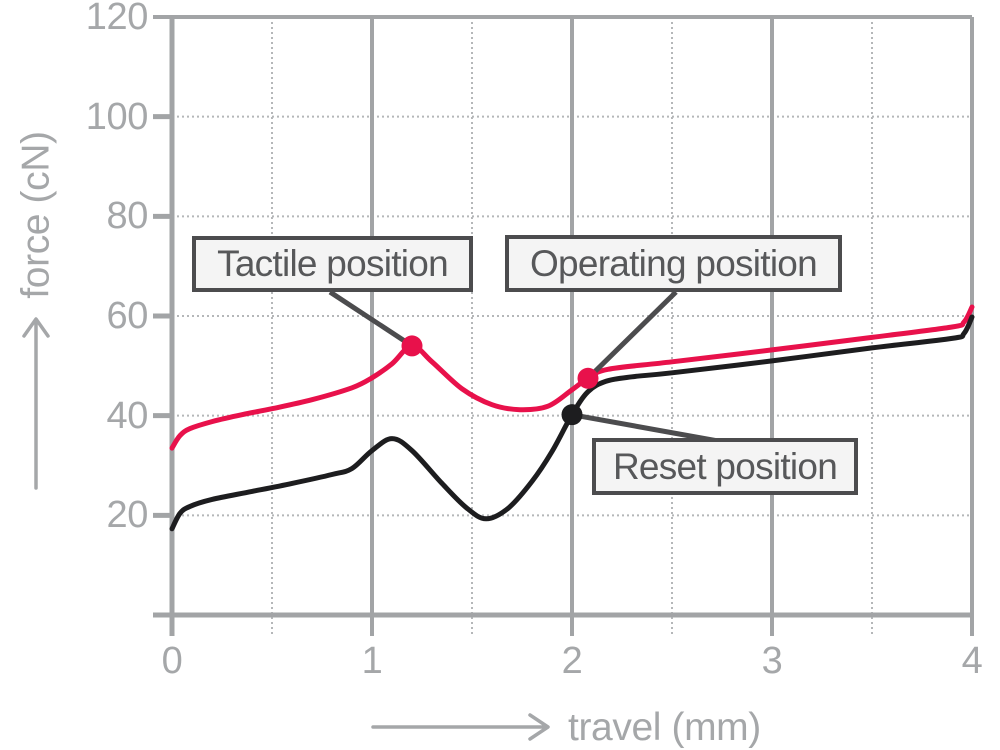  I want to click on annotation-operating-position: Operating position, so click(673, 263).